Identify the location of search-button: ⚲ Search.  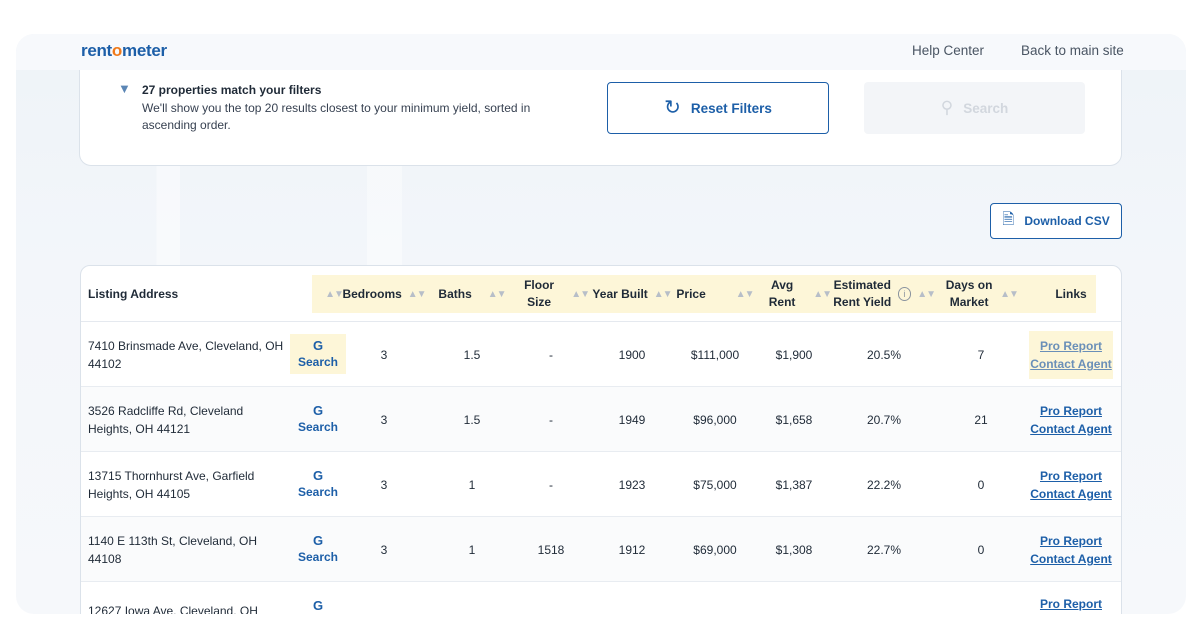
(974, 108).